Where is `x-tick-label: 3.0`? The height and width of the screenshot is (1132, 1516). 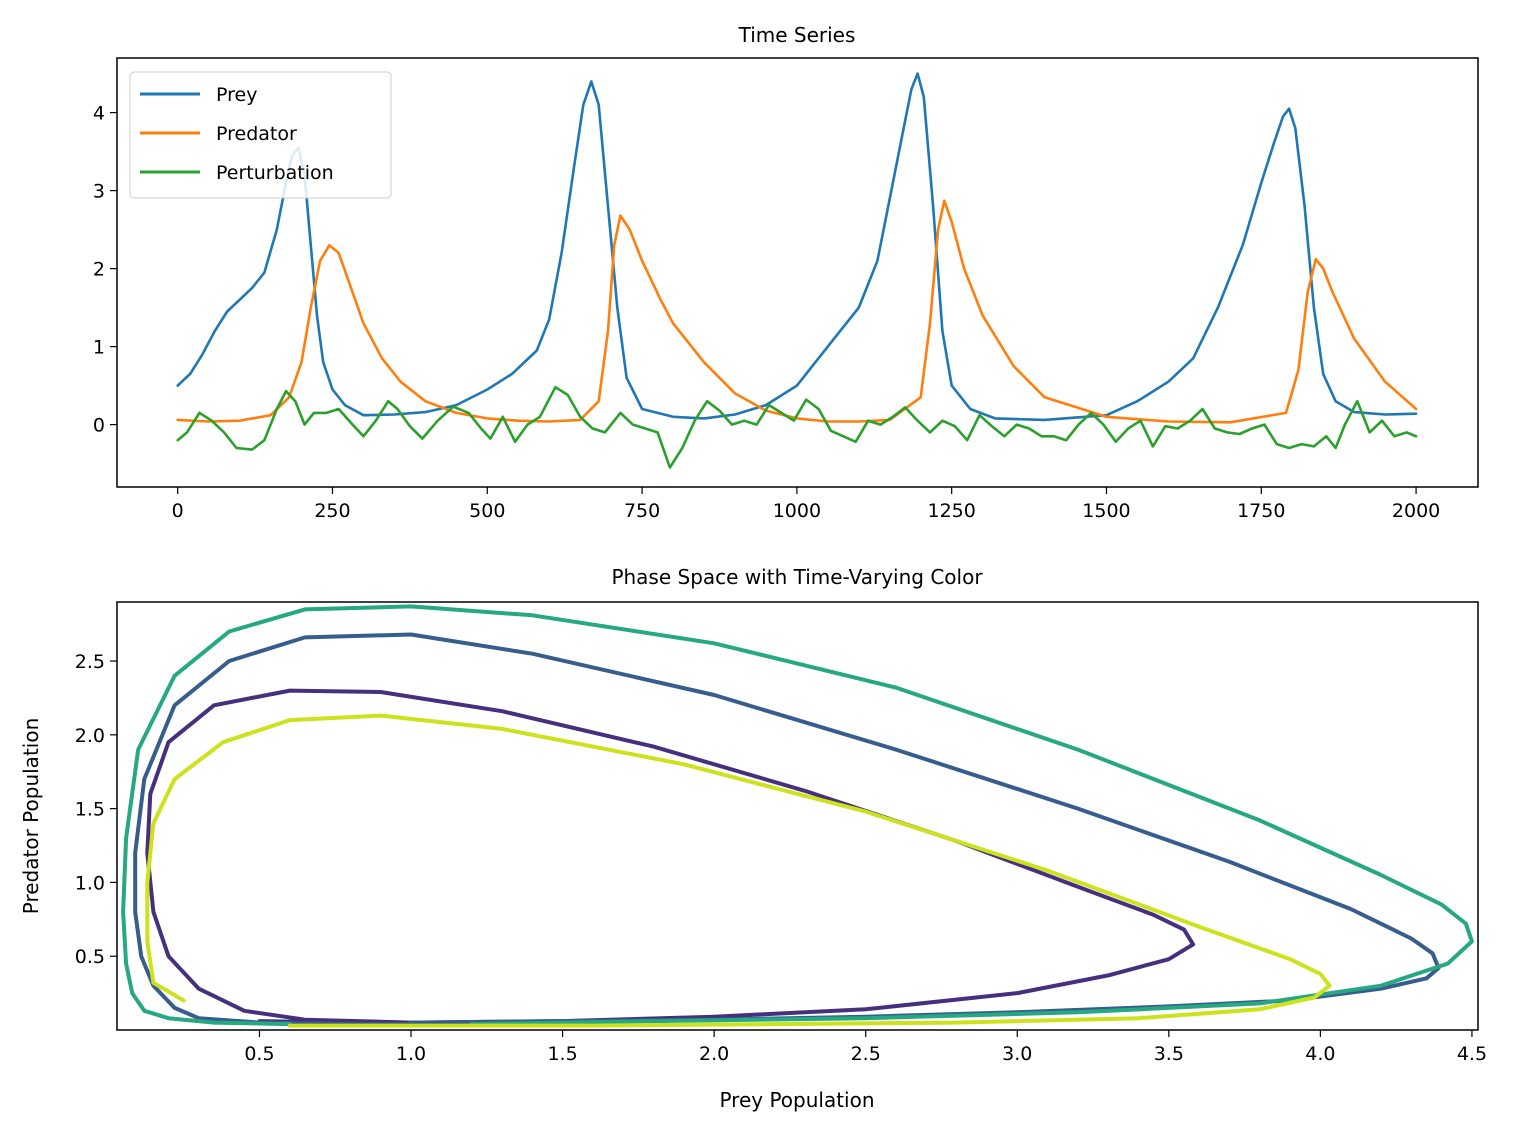
x-tick-label: 3.0 is located at coordinates (1017, 1054).